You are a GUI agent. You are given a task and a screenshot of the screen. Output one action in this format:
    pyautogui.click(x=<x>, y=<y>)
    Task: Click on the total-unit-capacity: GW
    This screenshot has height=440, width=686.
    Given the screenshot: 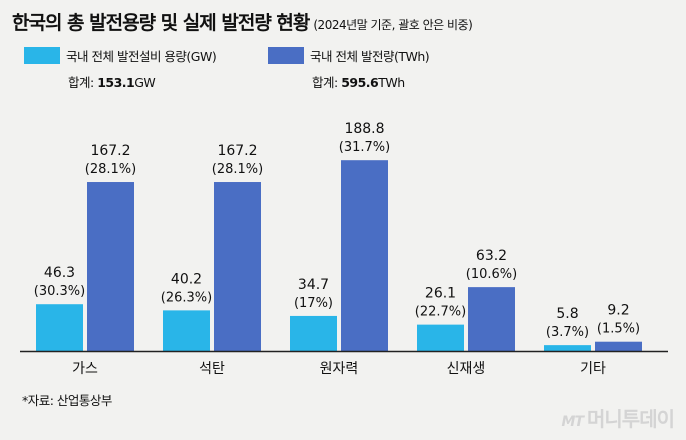 What is the action you would take?
    pyautogui.click(x=145, y=82)
    